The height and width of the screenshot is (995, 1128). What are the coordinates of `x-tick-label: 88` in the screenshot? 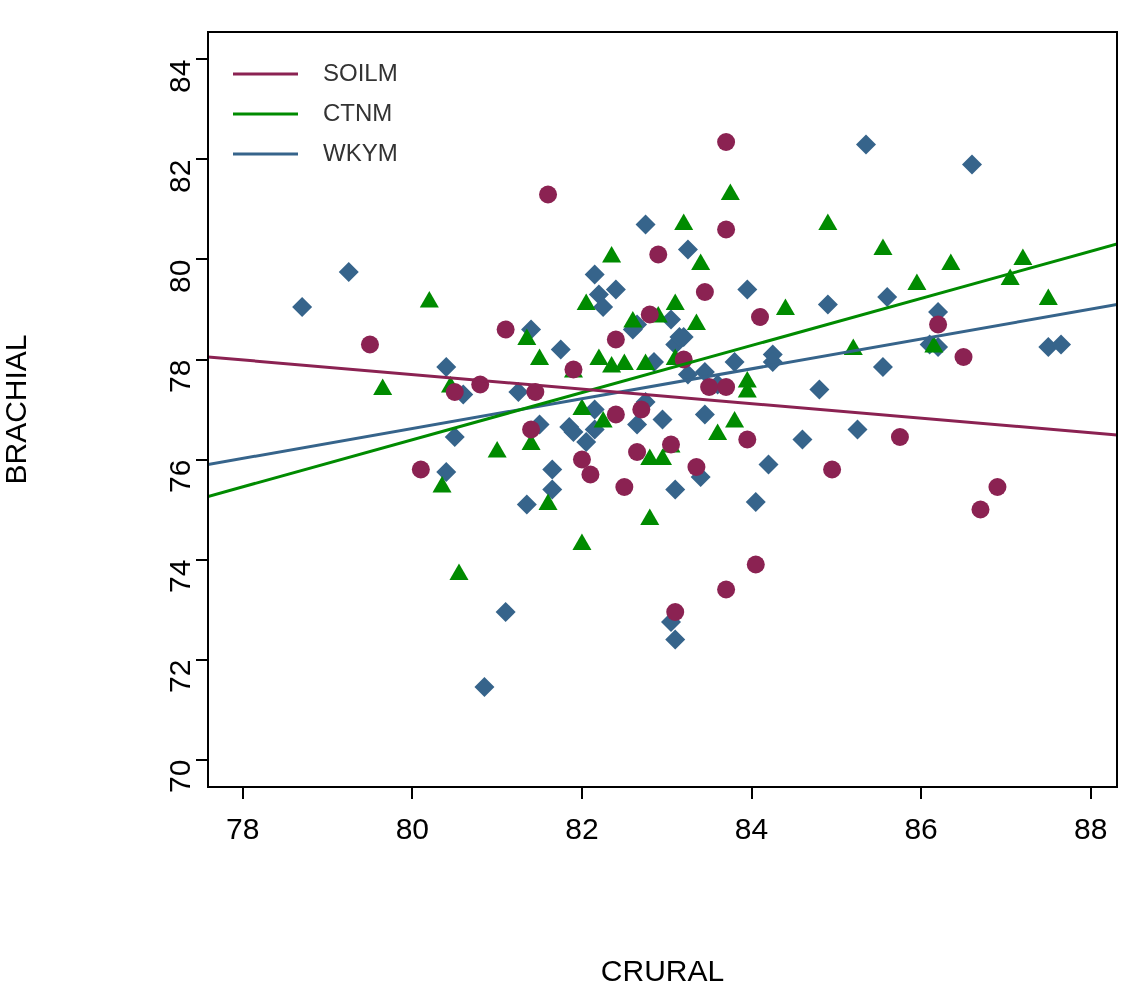 It's located at (1091, 829).